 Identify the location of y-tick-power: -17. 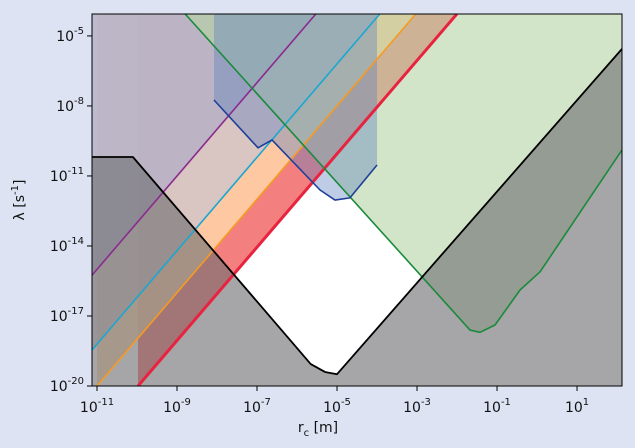
(76, 311).